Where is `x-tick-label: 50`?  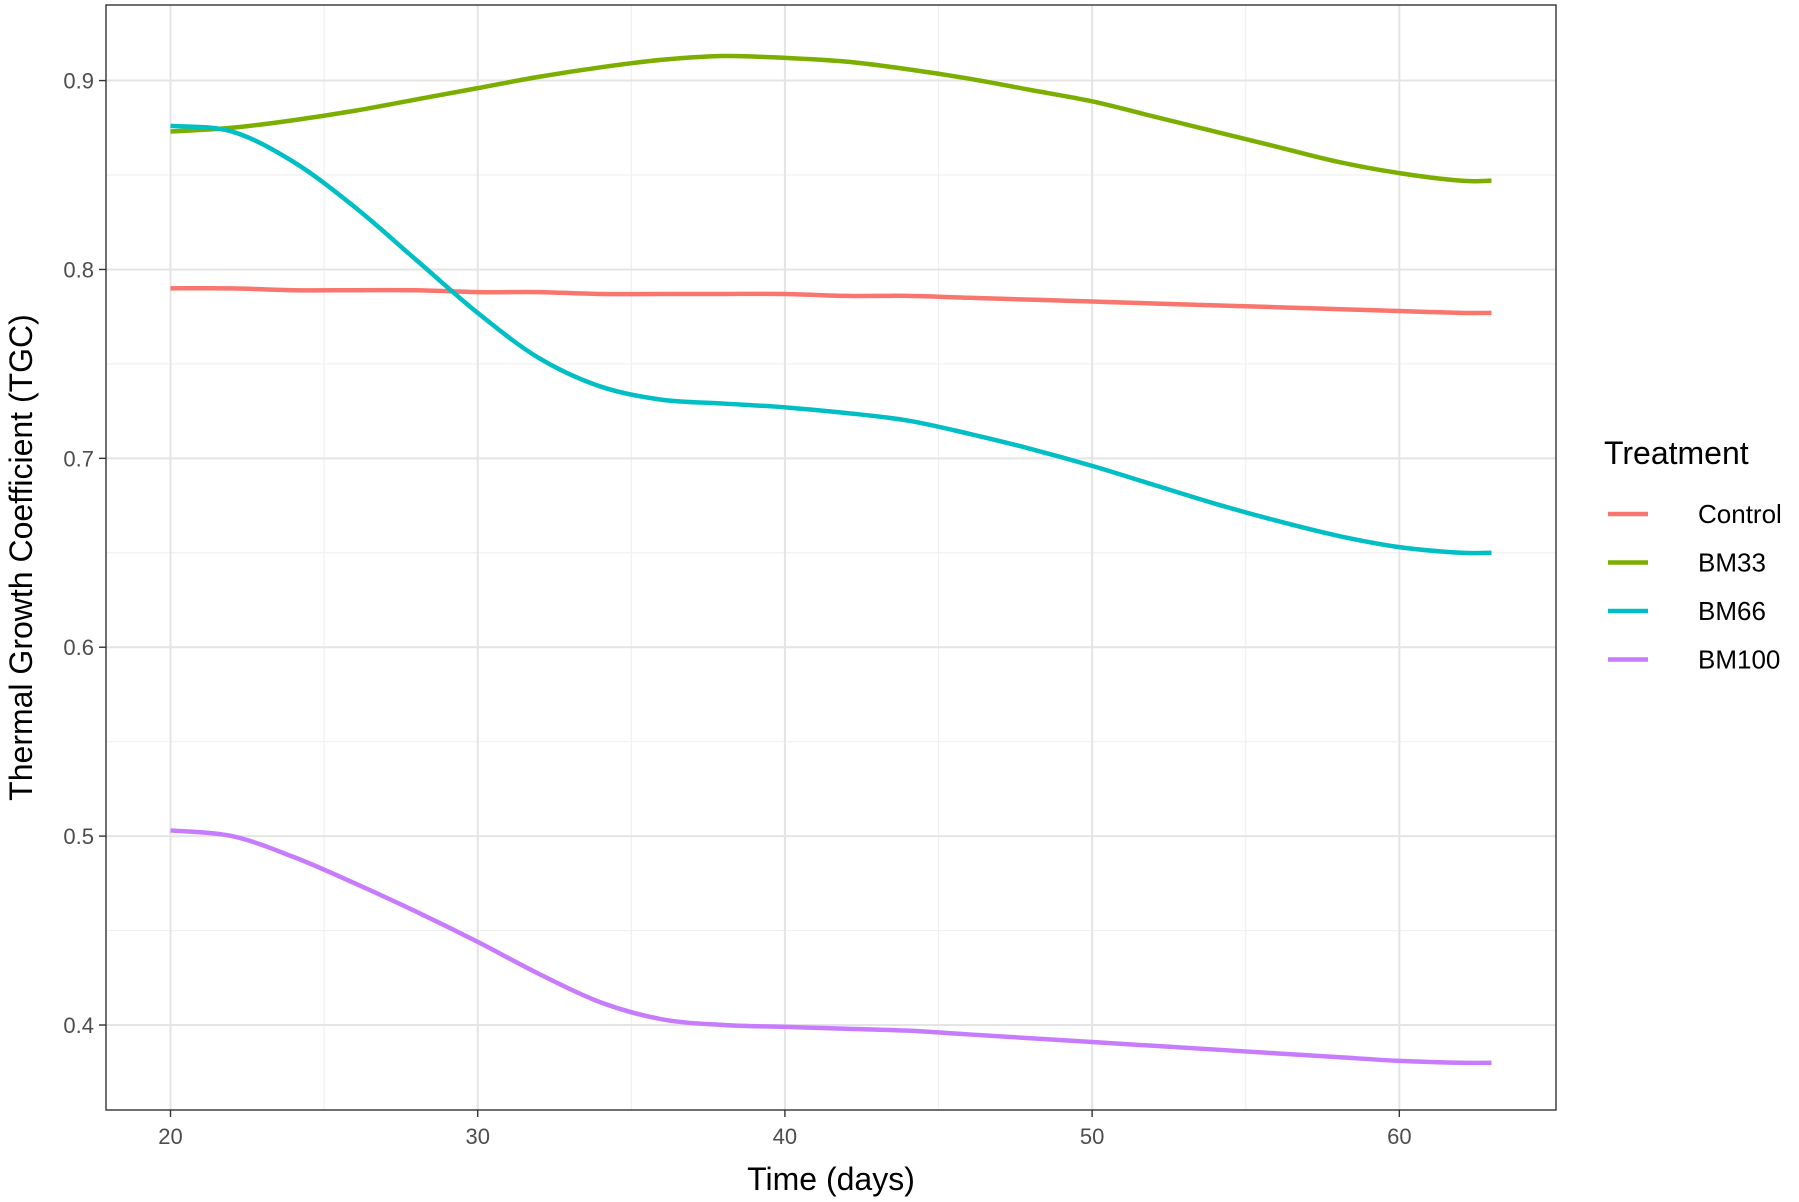
x-tick-label: 50 is located at coordinates (1092, 1136).